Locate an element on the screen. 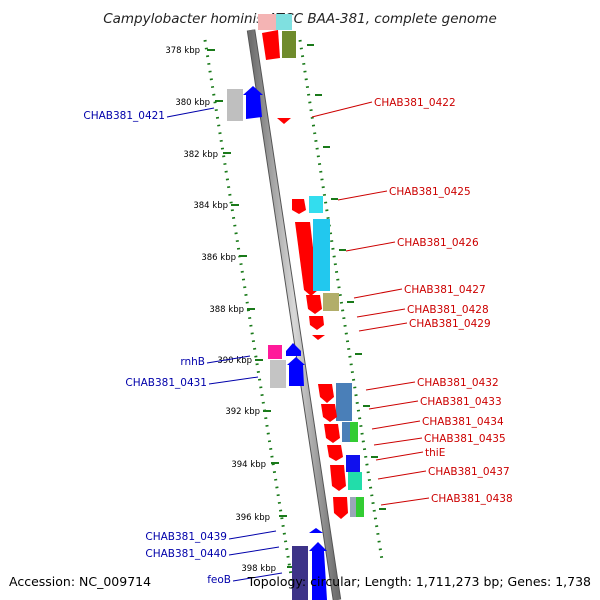 The height and width of the screenshot is (600, 600). gene-label: CHAB381_0440 is located at coordinates (186, 554).